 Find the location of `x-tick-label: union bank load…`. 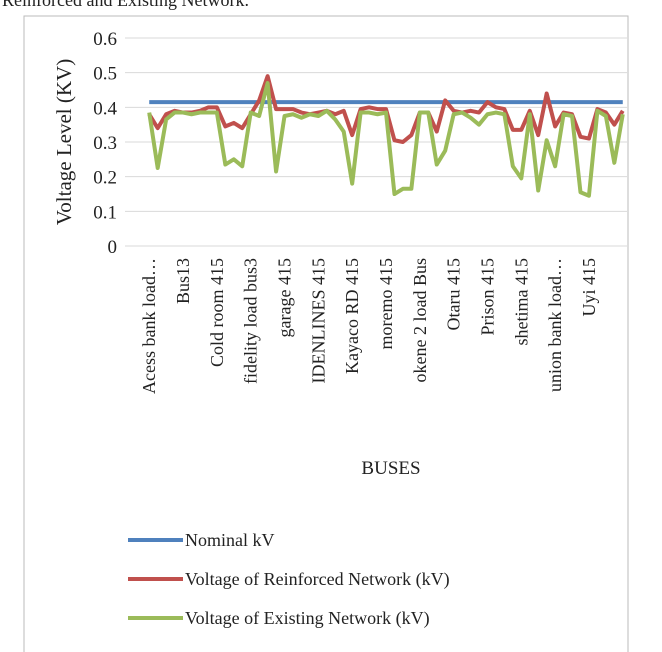

x-tick-label: union bank load… is located at coordinates (555, 325).